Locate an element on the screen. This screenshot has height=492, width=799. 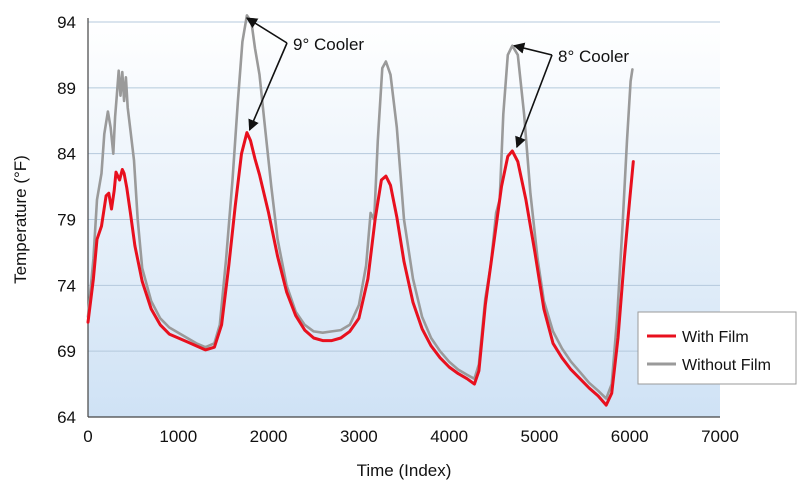
y-tick-label: 84 is located at coordinates (66, 154).